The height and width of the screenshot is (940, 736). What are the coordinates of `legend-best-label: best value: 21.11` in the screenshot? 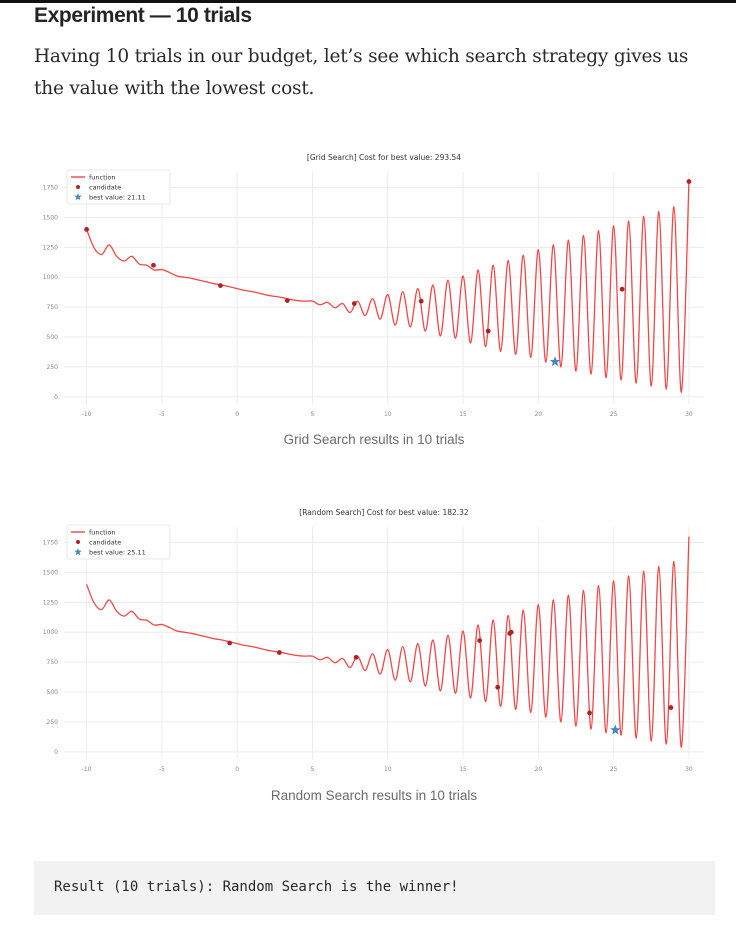 It's located at (117, 198).